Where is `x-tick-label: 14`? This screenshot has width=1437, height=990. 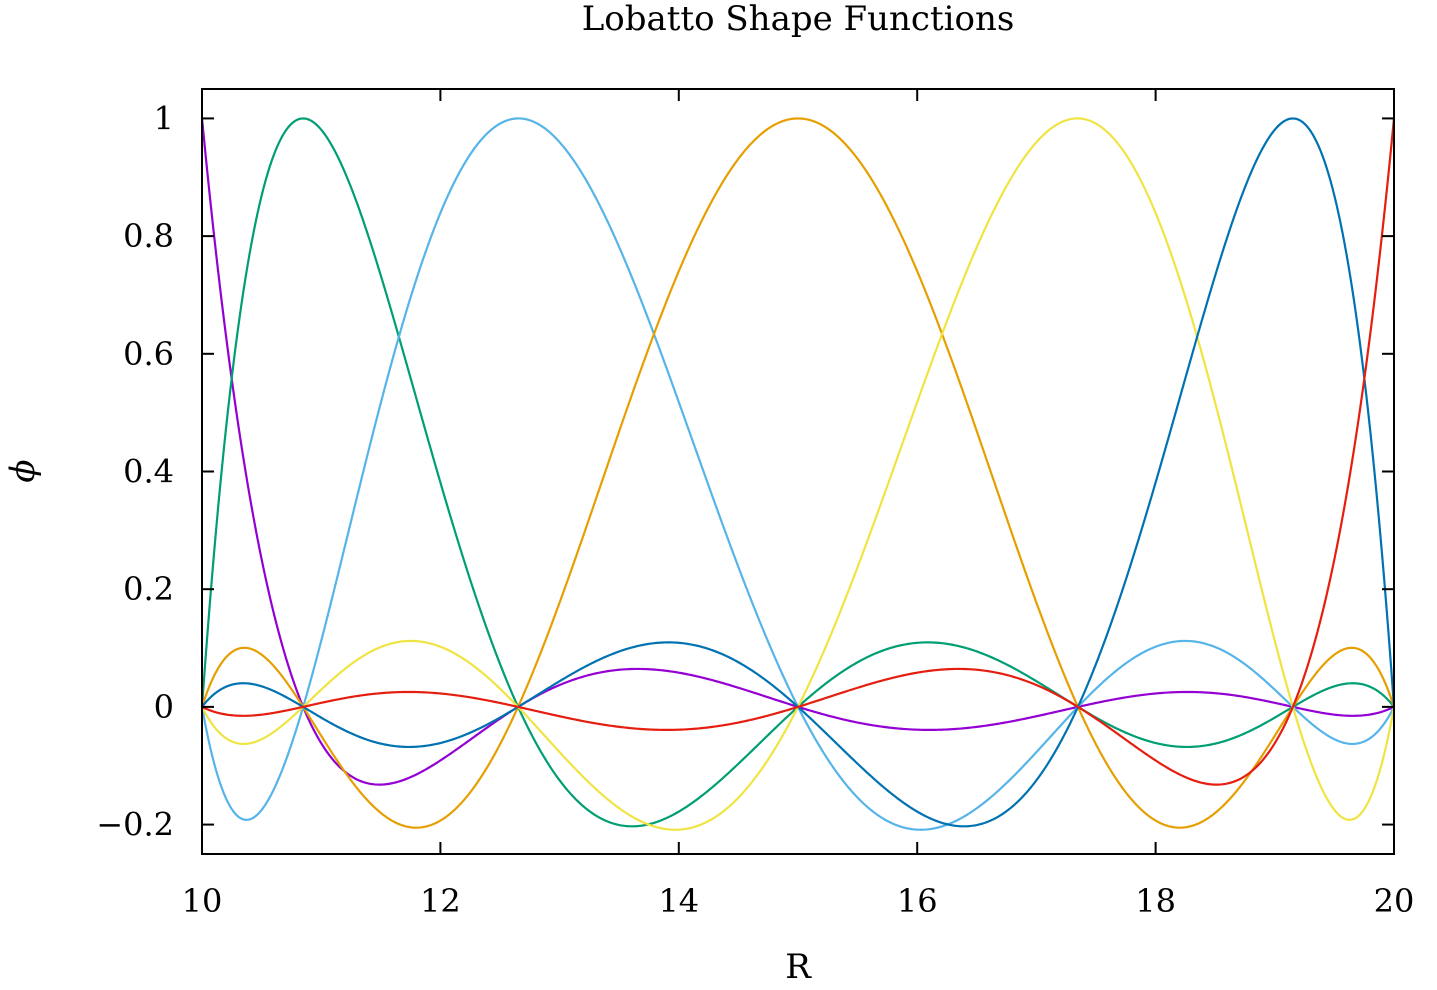 x-tick-label: 14 is located at coordinates (678, 901).